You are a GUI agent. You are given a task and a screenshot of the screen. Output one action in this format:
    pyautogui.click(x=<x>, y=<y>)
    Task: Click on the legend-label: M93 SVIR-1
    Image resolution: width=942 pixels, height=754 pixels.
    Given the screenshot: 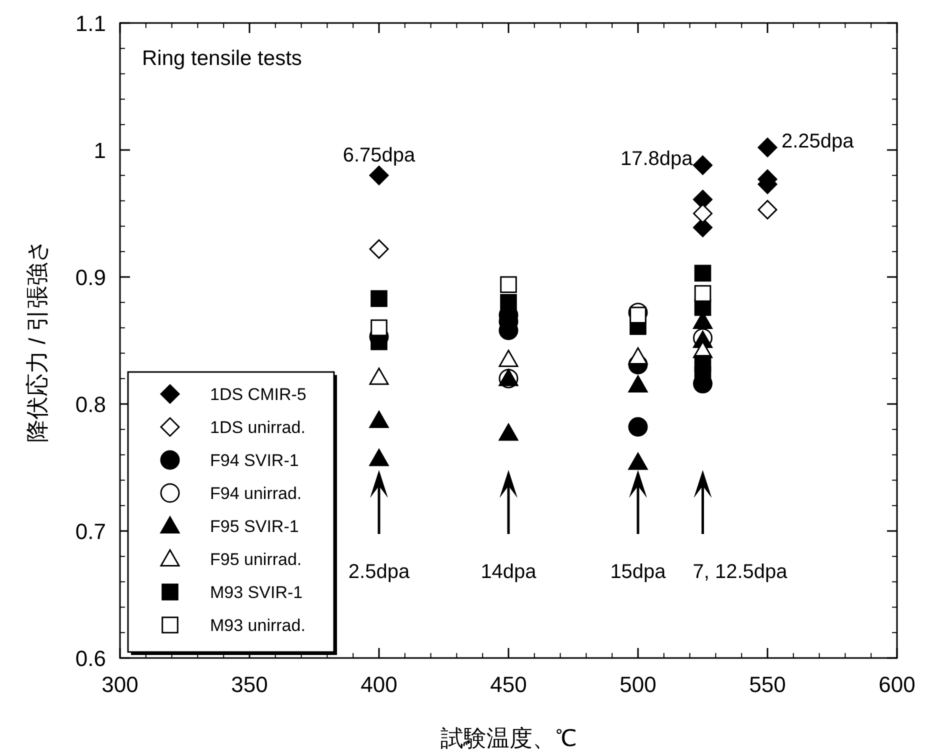 What is the action you would take?
    pyautogui.click(x=256, y=592)
    